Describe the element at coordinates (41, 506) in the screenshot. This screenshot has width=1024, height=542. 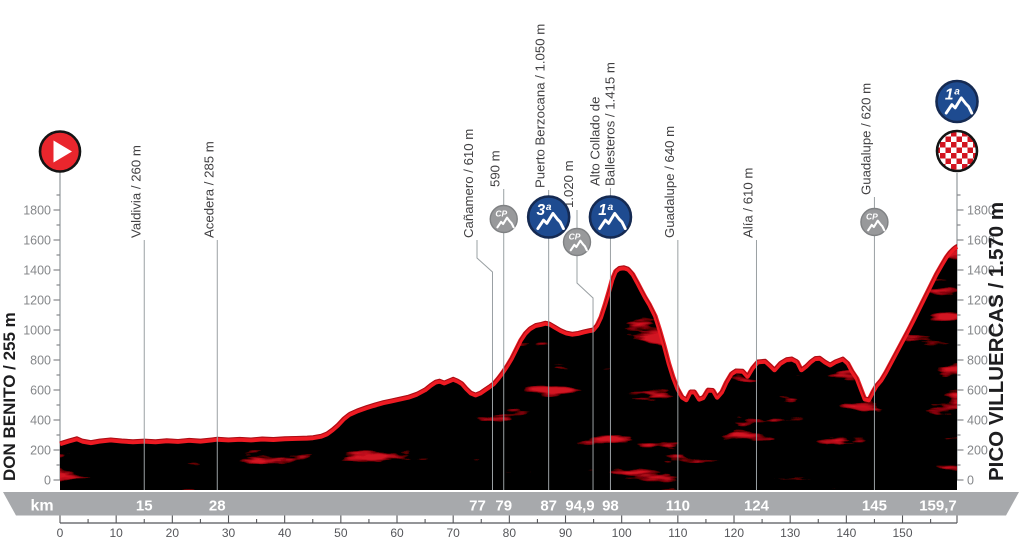
I see `km-band-unit-label: km` at that location.